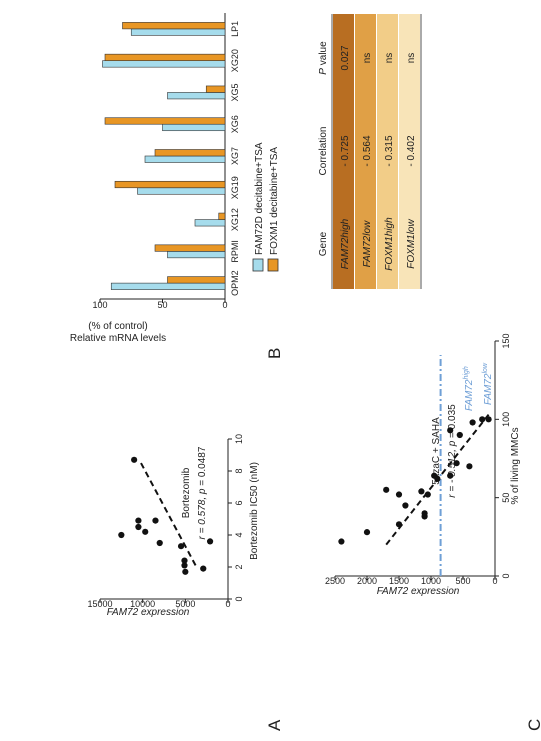  Describe the element at coordinates (239, 566) in the screenshot. I see `x-tick-label: 2` at that location.